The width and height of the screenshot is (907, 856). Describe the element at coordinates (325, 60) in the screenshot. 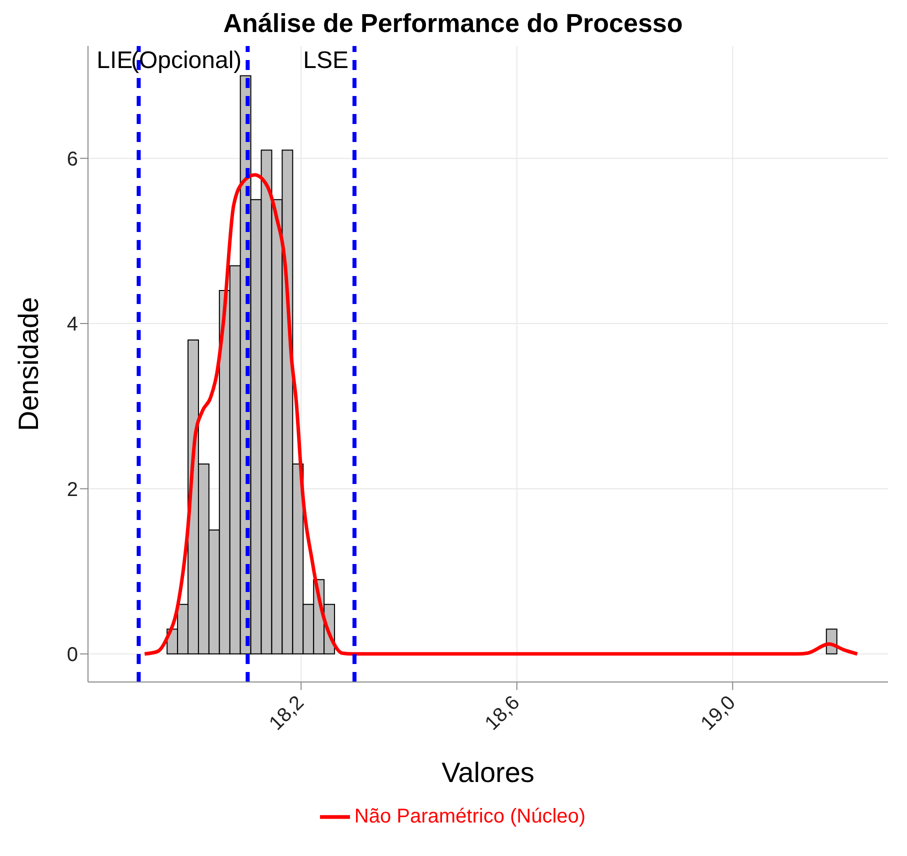

I see `ref-line-label: LSE` at that location.